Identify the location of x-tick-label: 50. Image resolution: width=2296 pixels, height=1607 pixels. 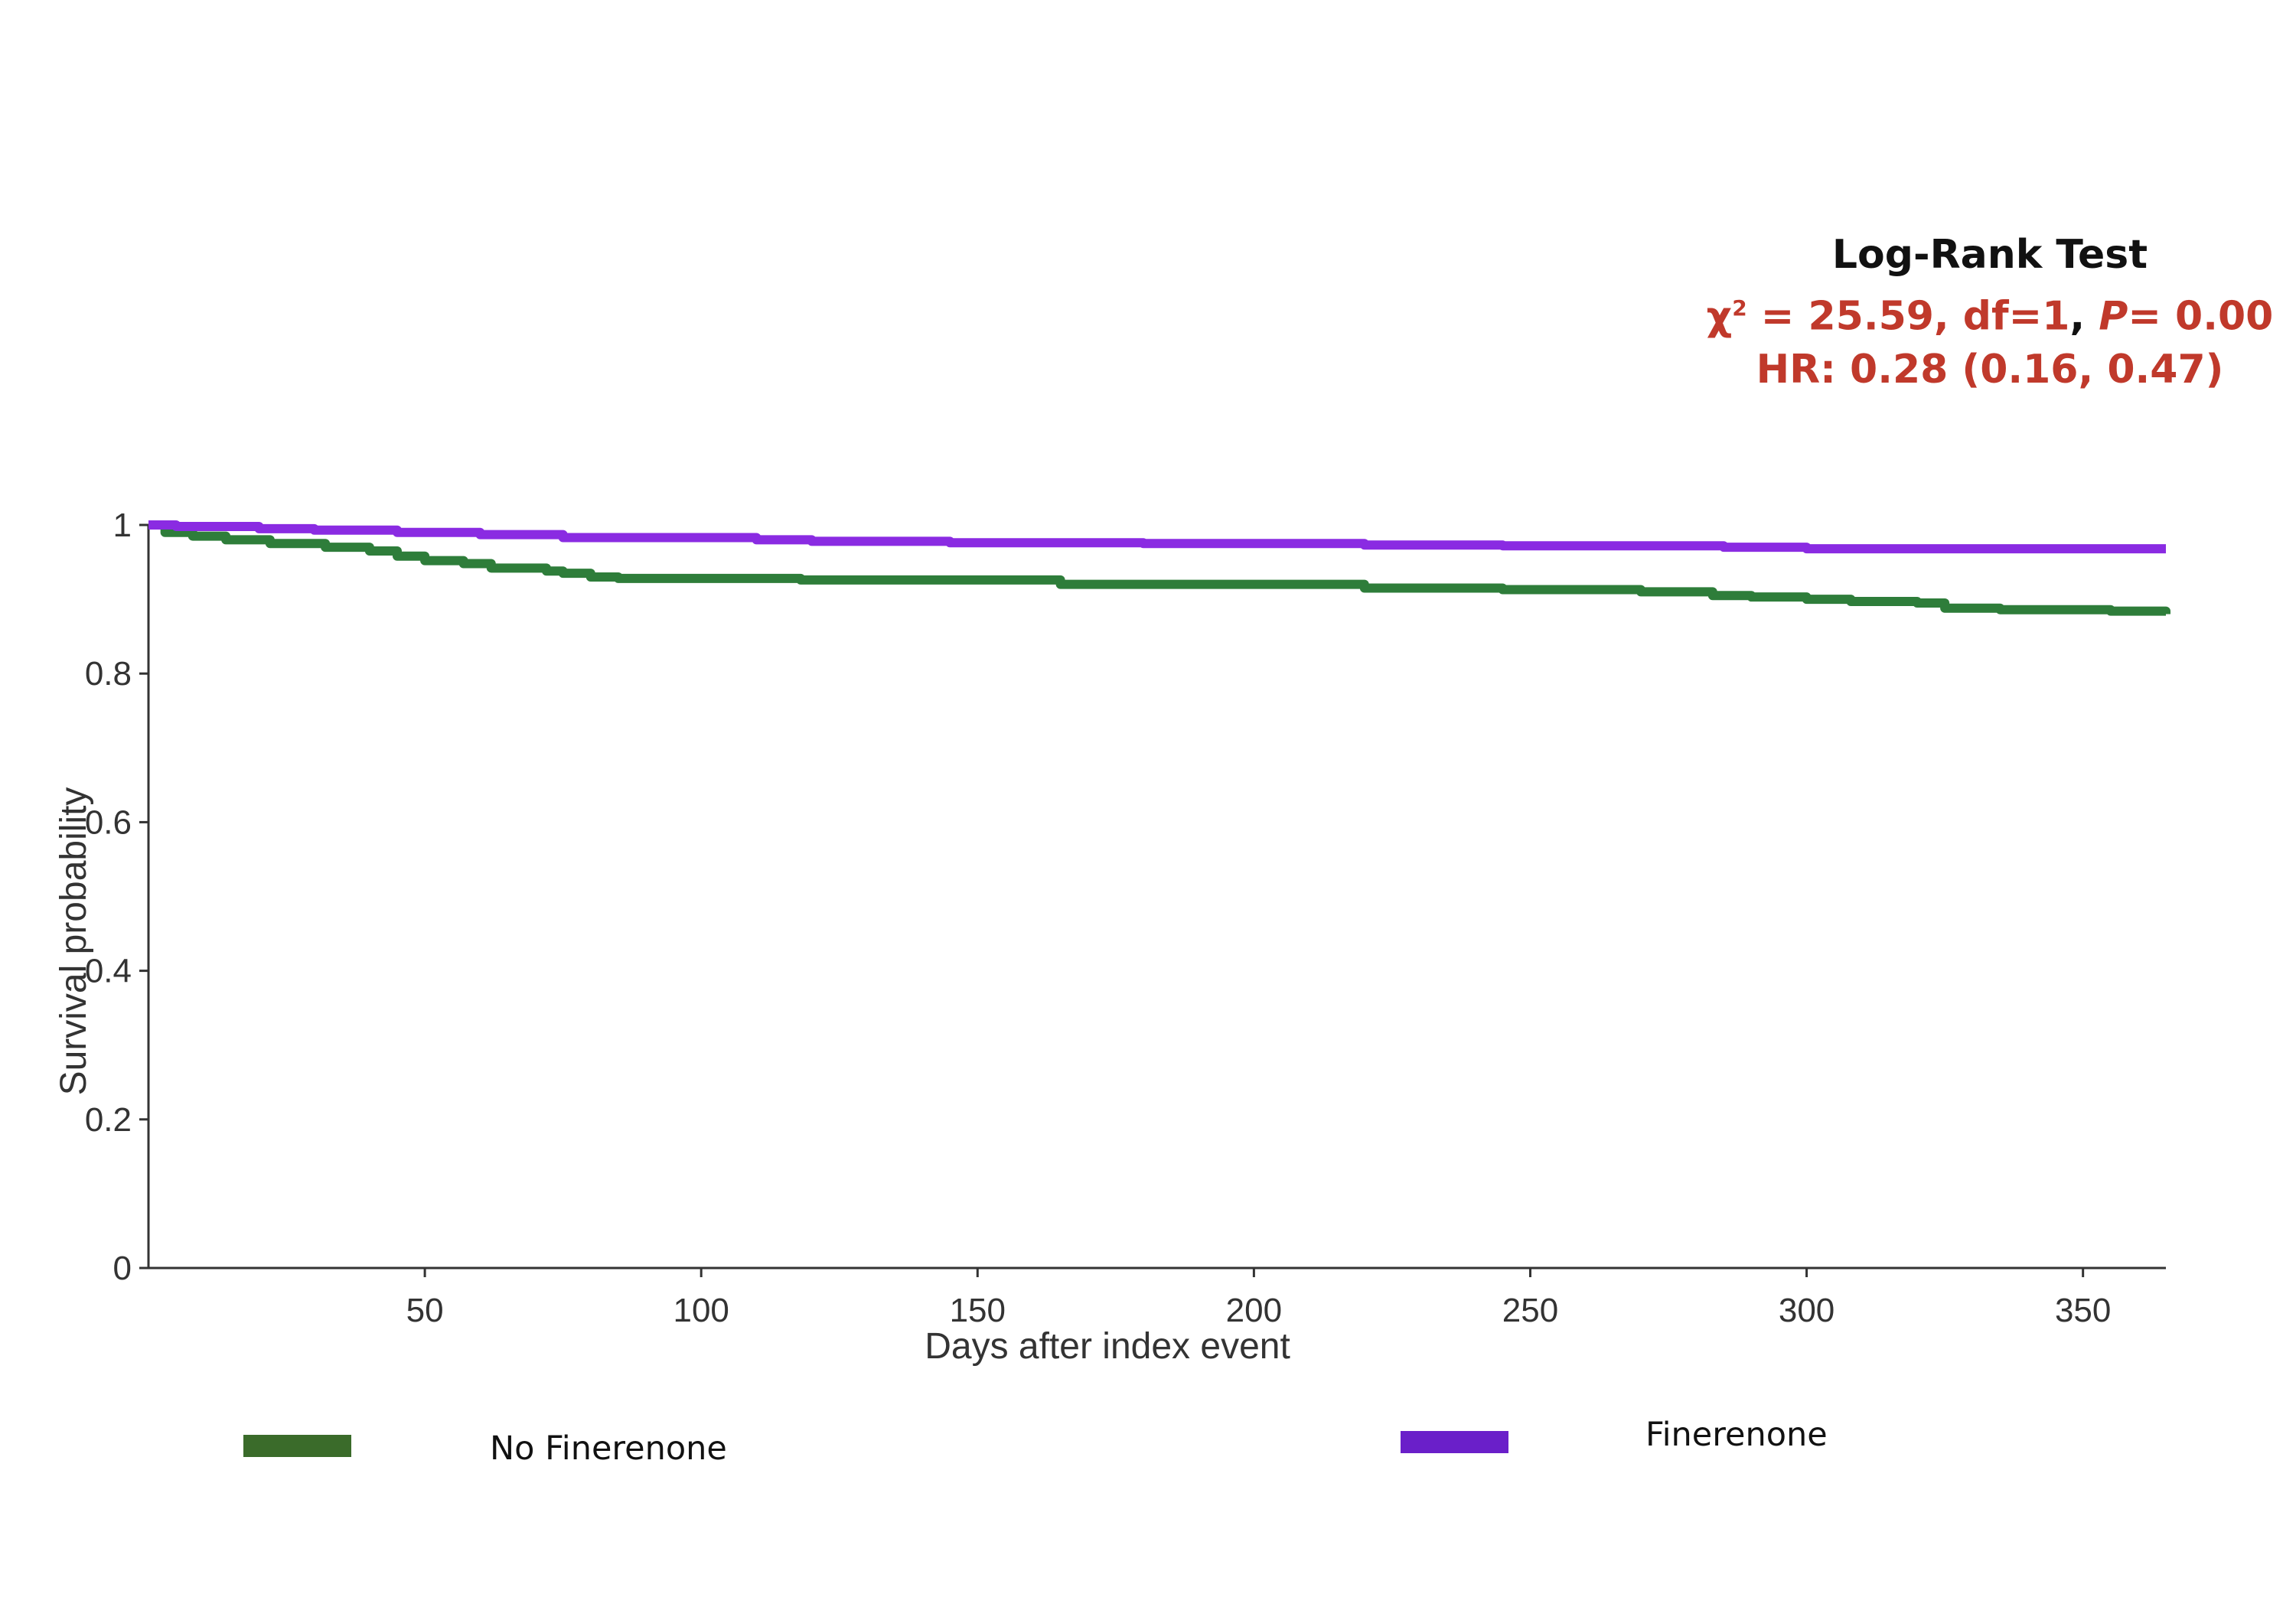
(425, 1310).